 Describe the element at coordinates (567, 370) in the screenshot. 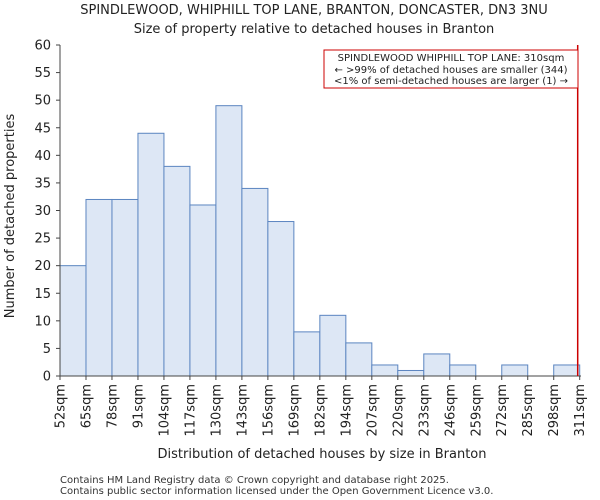

I see `bar-298sqm` at that location.